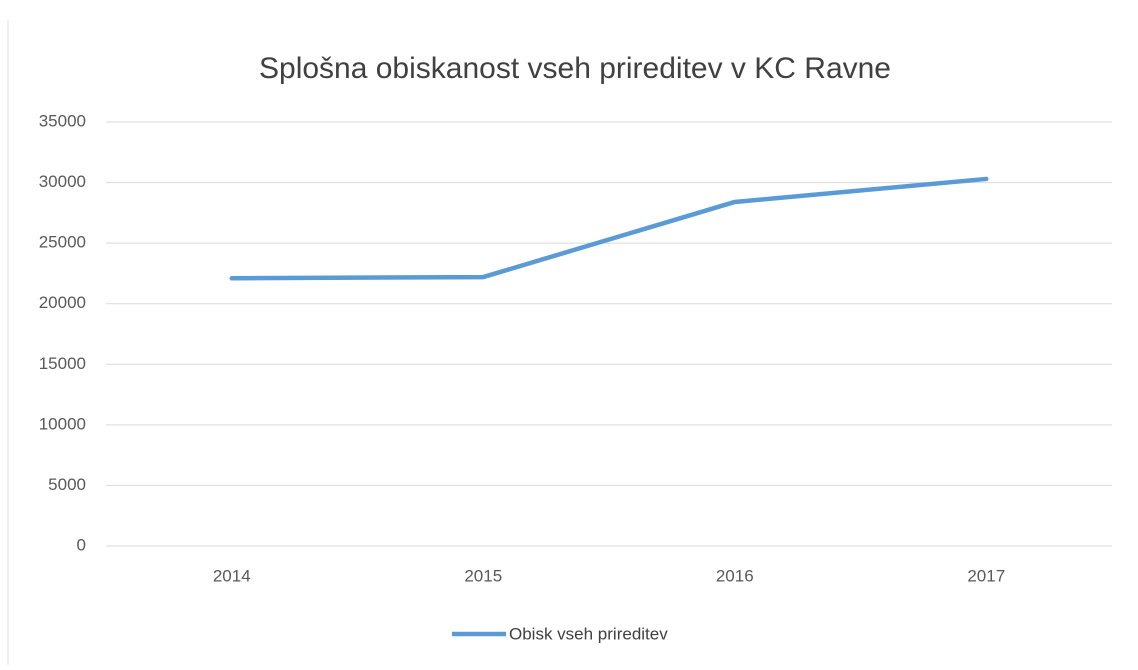 This screenshot has height=670, width=1138. I want to click on x-tick-label: 2014, so click(232, 575).